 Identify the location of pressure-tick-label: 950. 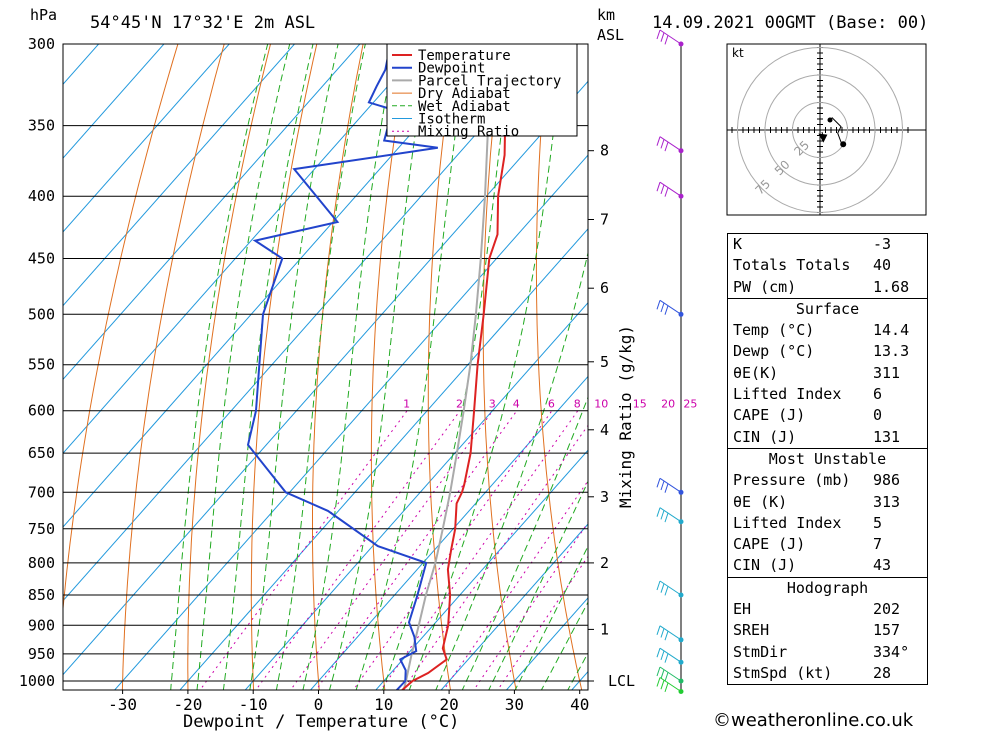
(41, 654).